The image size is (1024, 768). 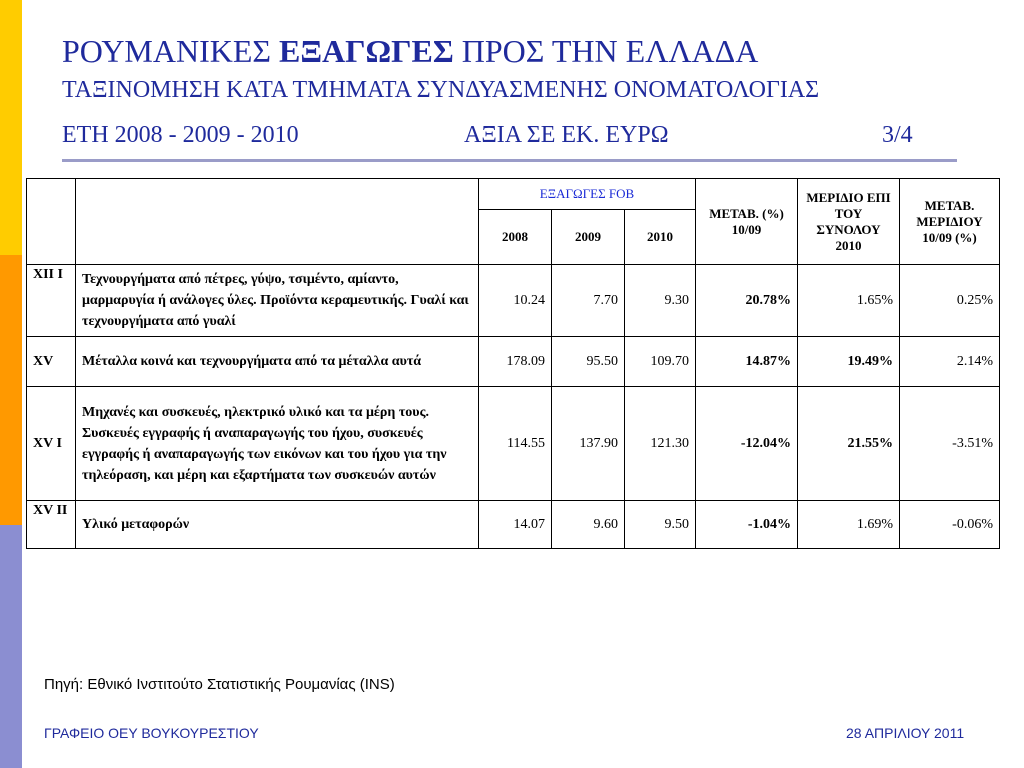 What do you see at coordinates (660, 361) in the screenshot?
I see `row-2010: 109.70` at bounding box center [660, 361].